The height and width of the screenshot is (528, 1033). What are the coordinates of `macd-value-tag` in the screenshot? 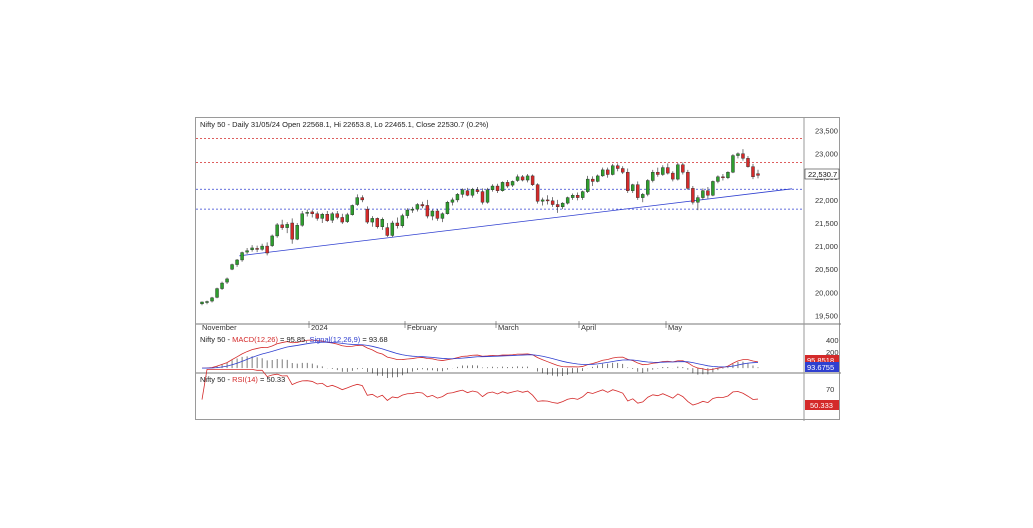 It's located at (822, 360).